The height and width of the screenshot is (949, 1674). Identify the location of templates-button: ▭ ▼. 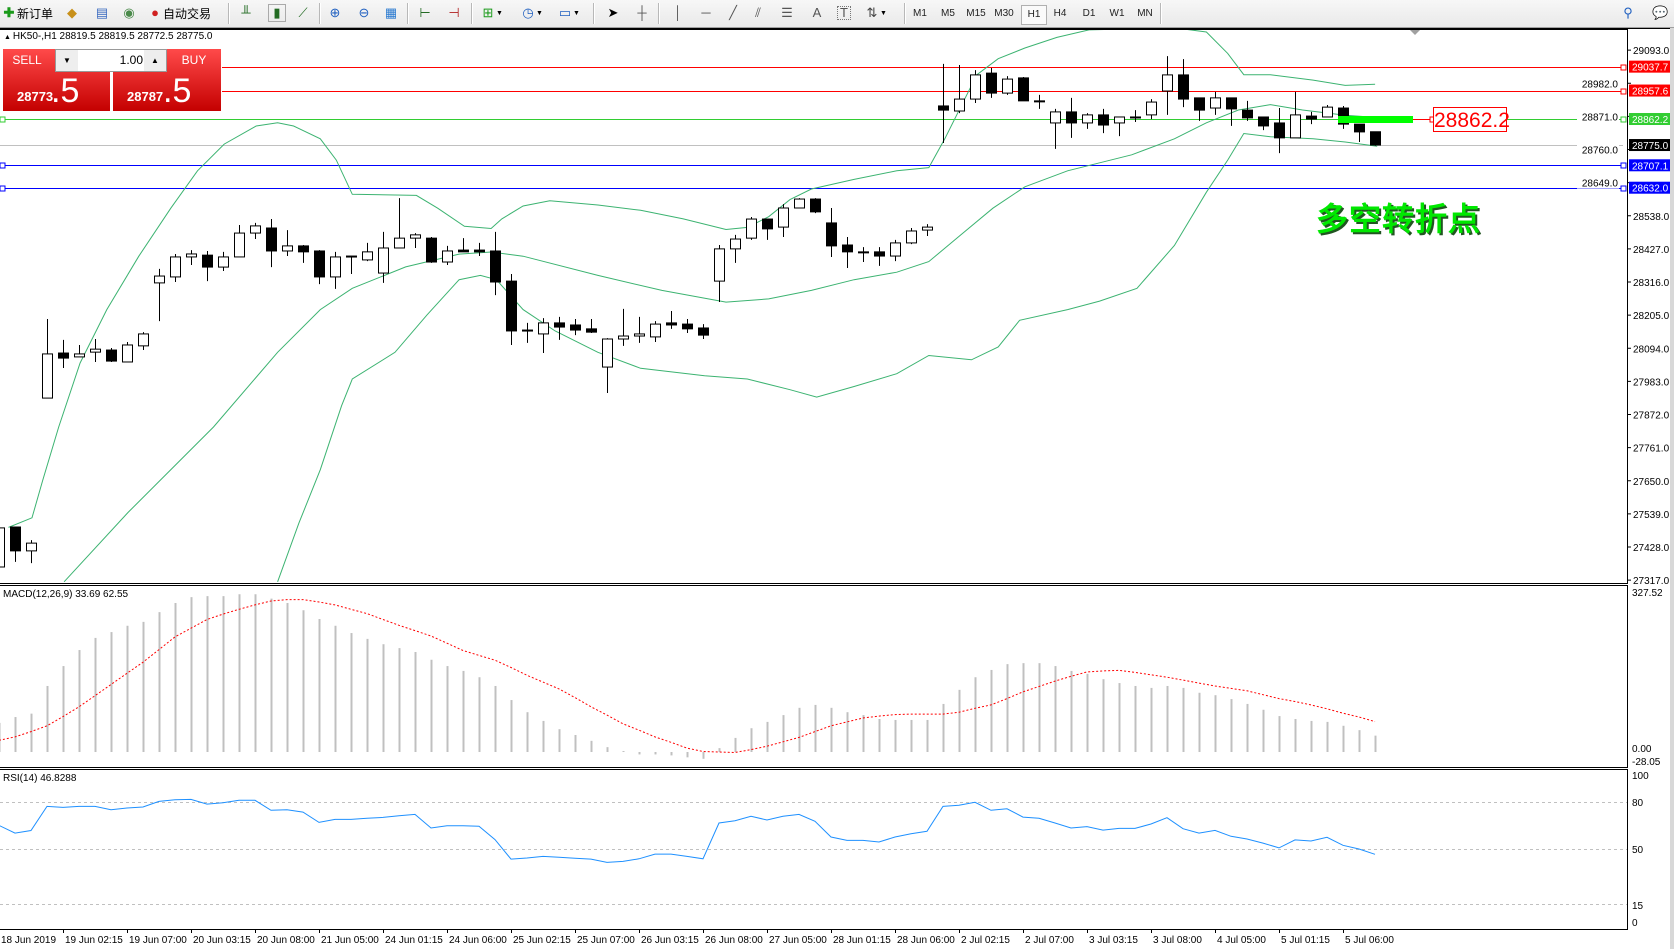
(568, 13).